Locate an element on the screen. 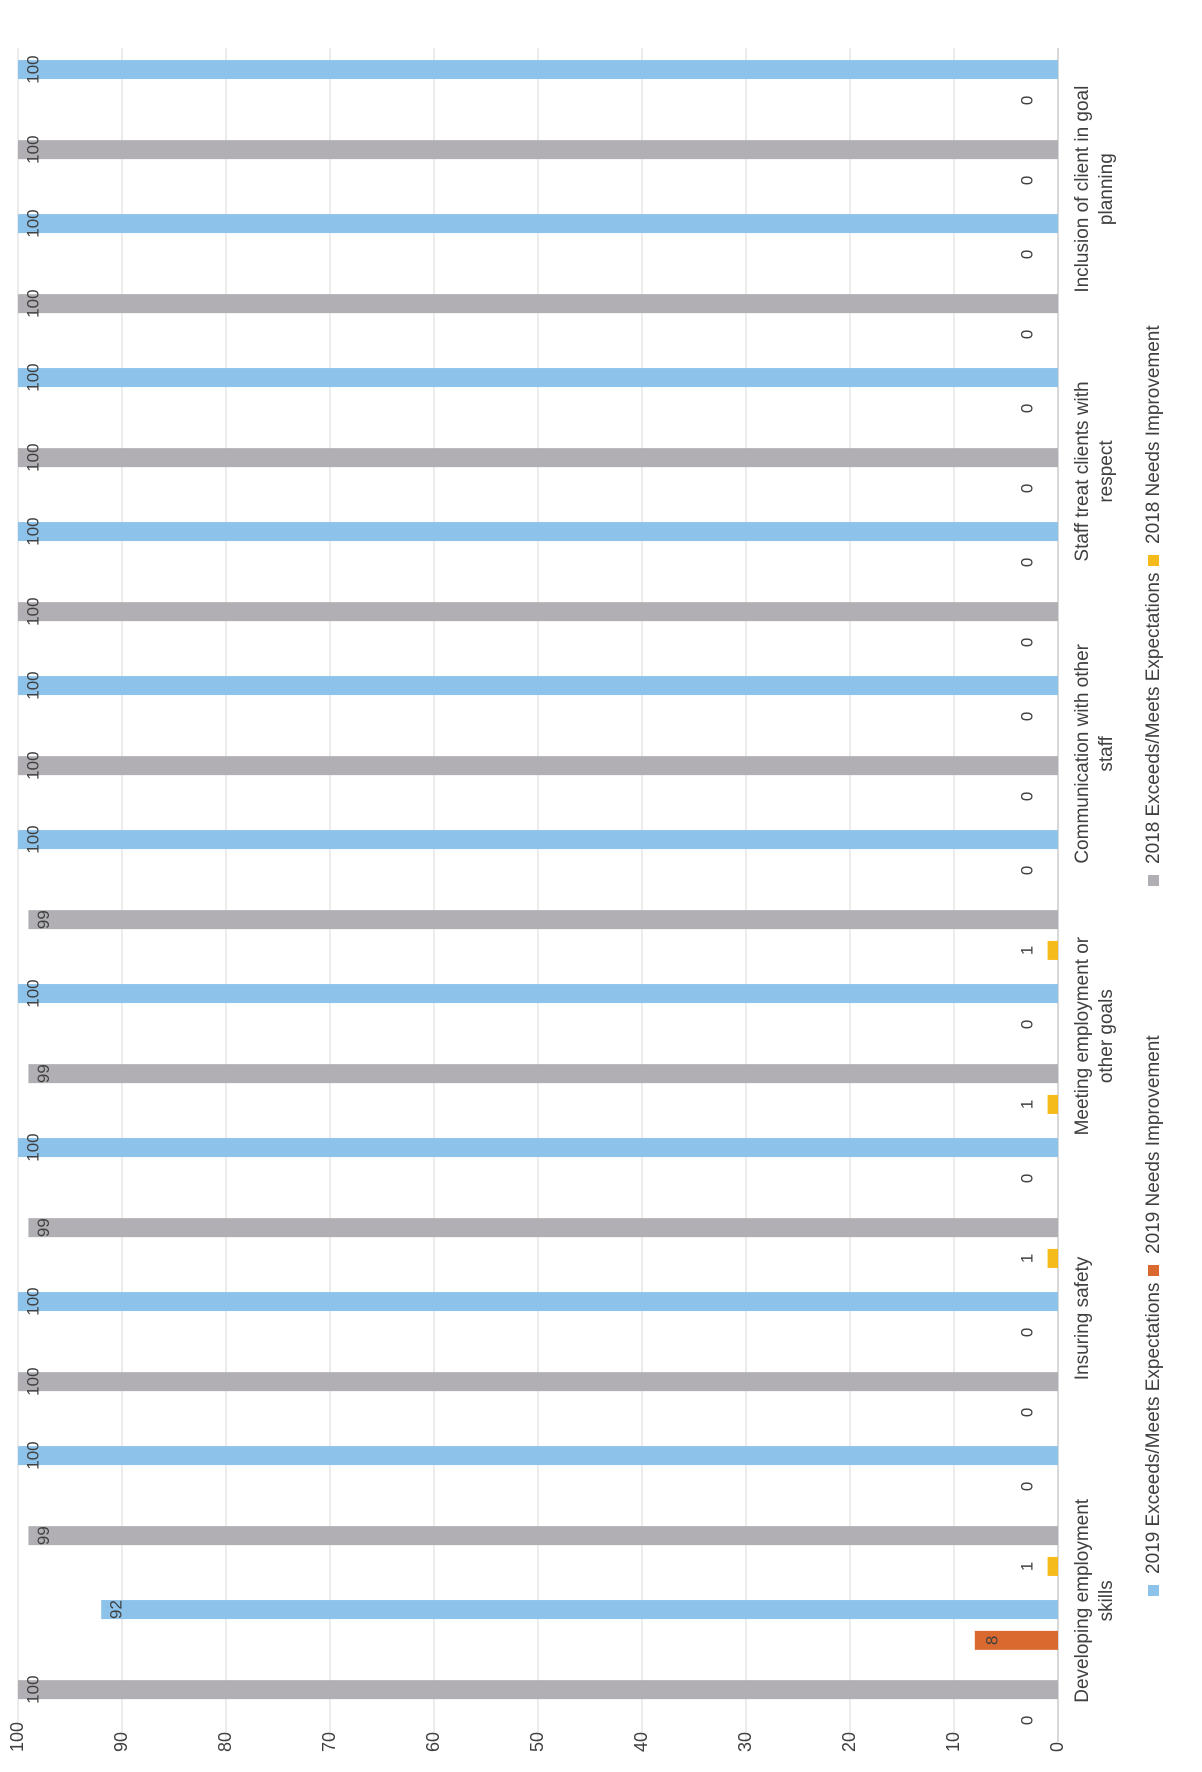  category-label-line: Insuring safety is located at coordinates (1082, 1318).